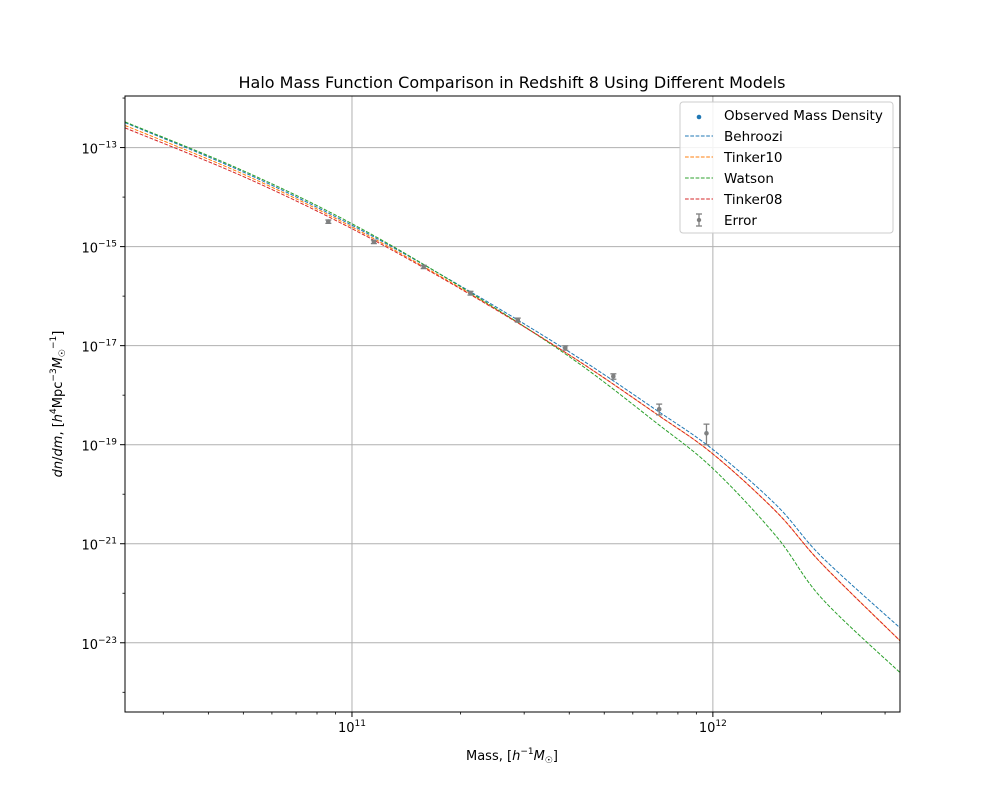  Describe the element at coordinates (699, 117) in the screenshot. I see `legend-marker-observed` at that location.